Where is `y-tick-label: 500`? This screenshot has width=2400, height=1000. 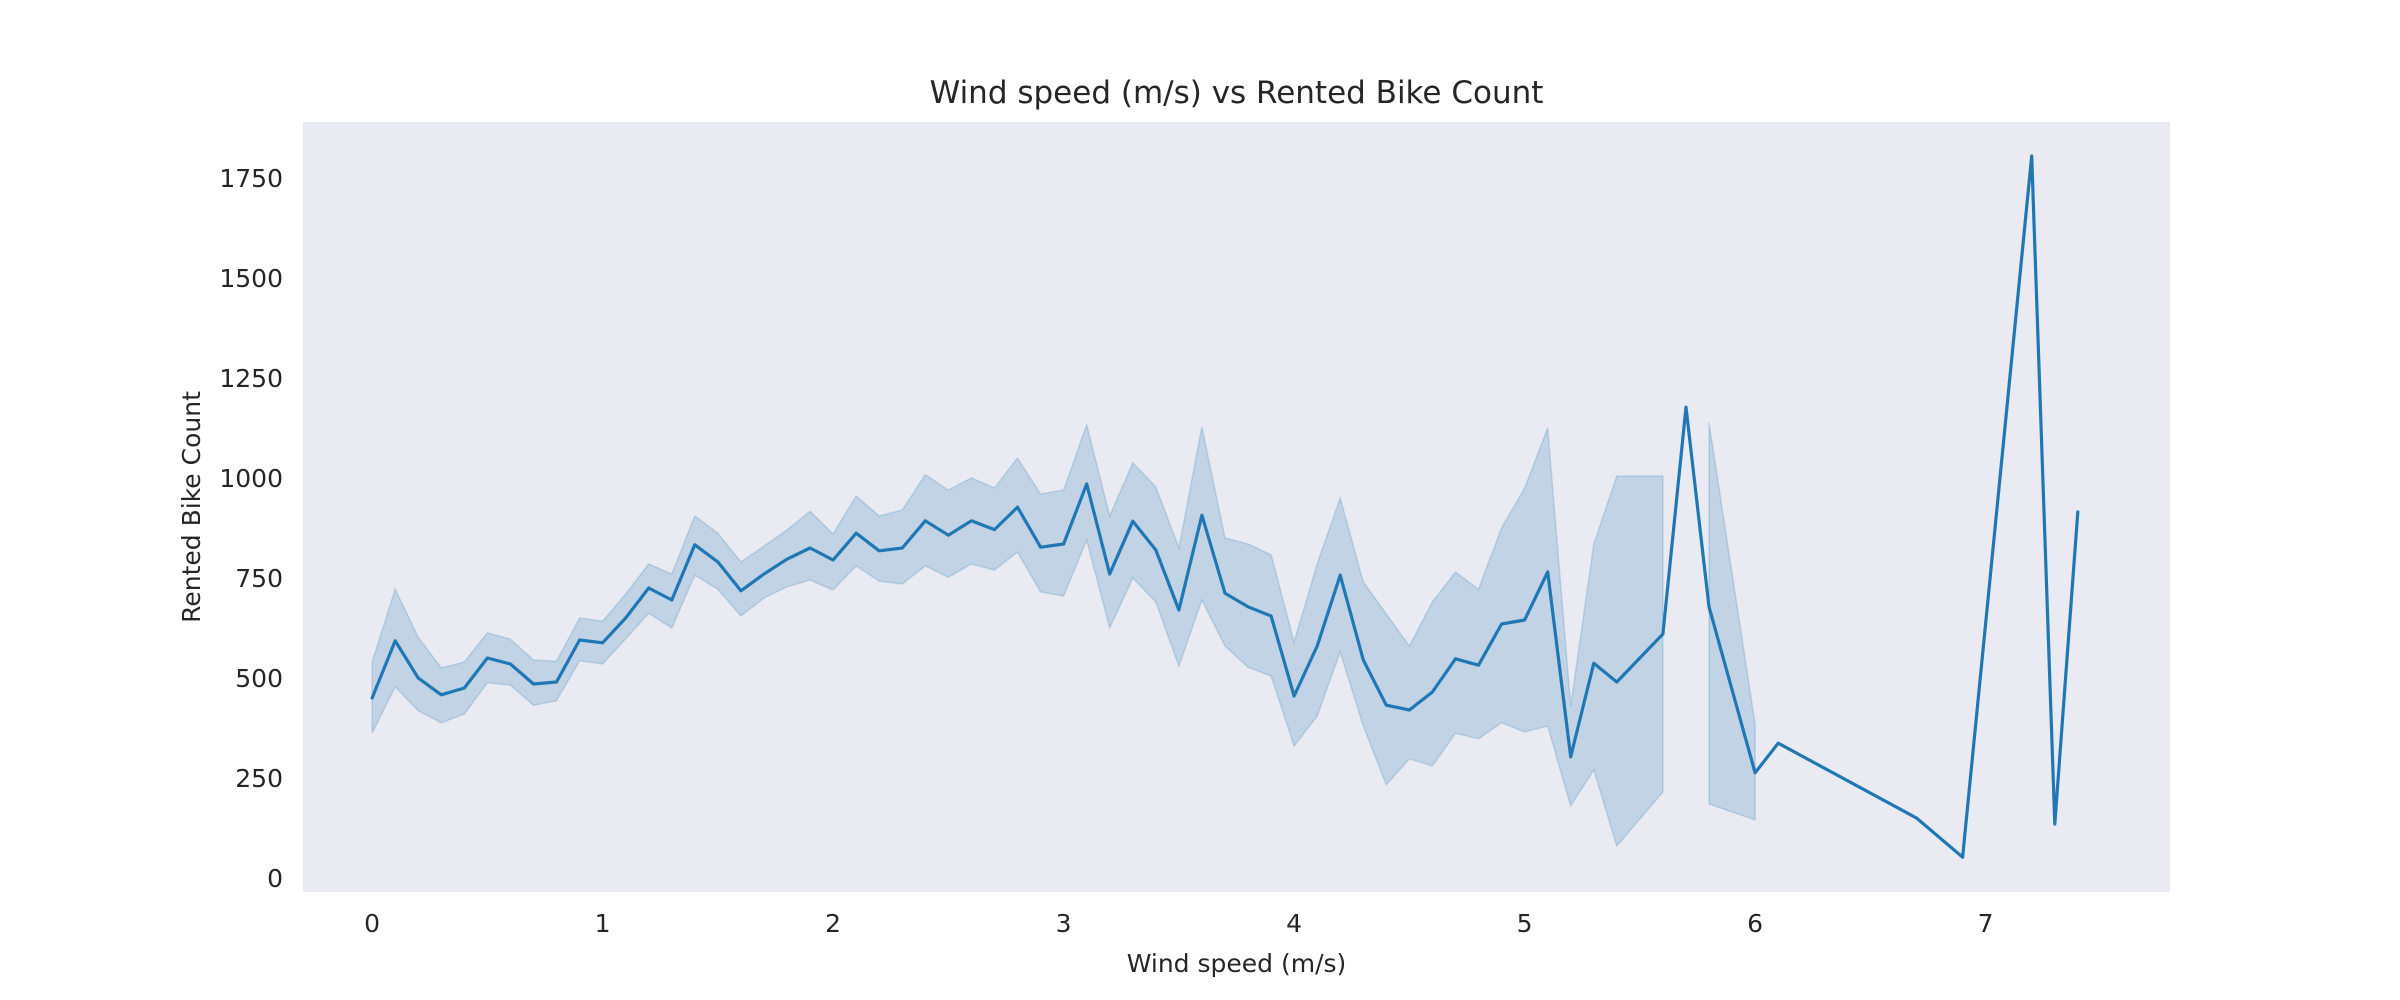 y-tick-label: 500 is located at coordinates (259, 678).